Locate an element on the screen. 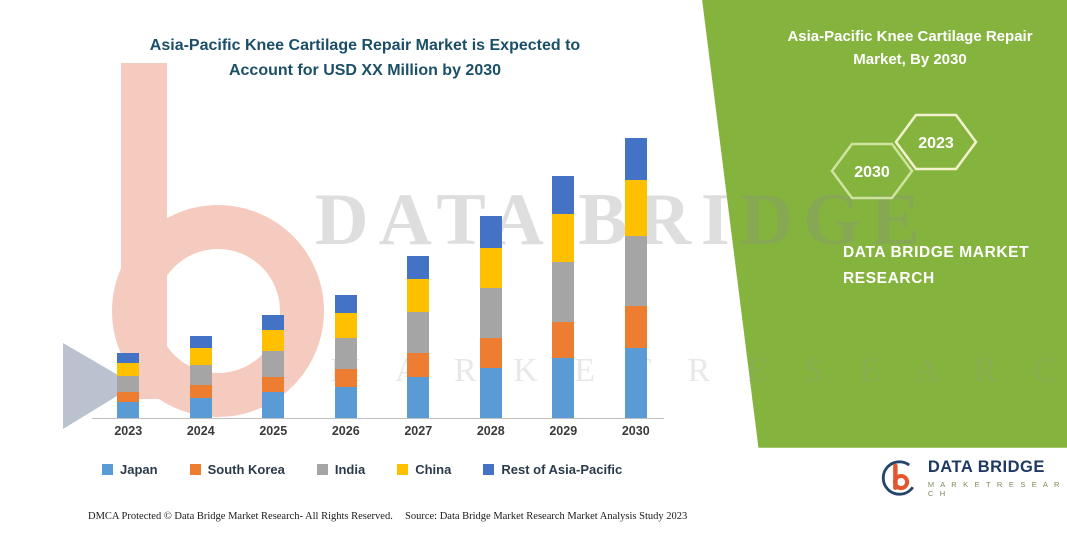  stacked-bar-2028 is located at coordinates (490, 317).